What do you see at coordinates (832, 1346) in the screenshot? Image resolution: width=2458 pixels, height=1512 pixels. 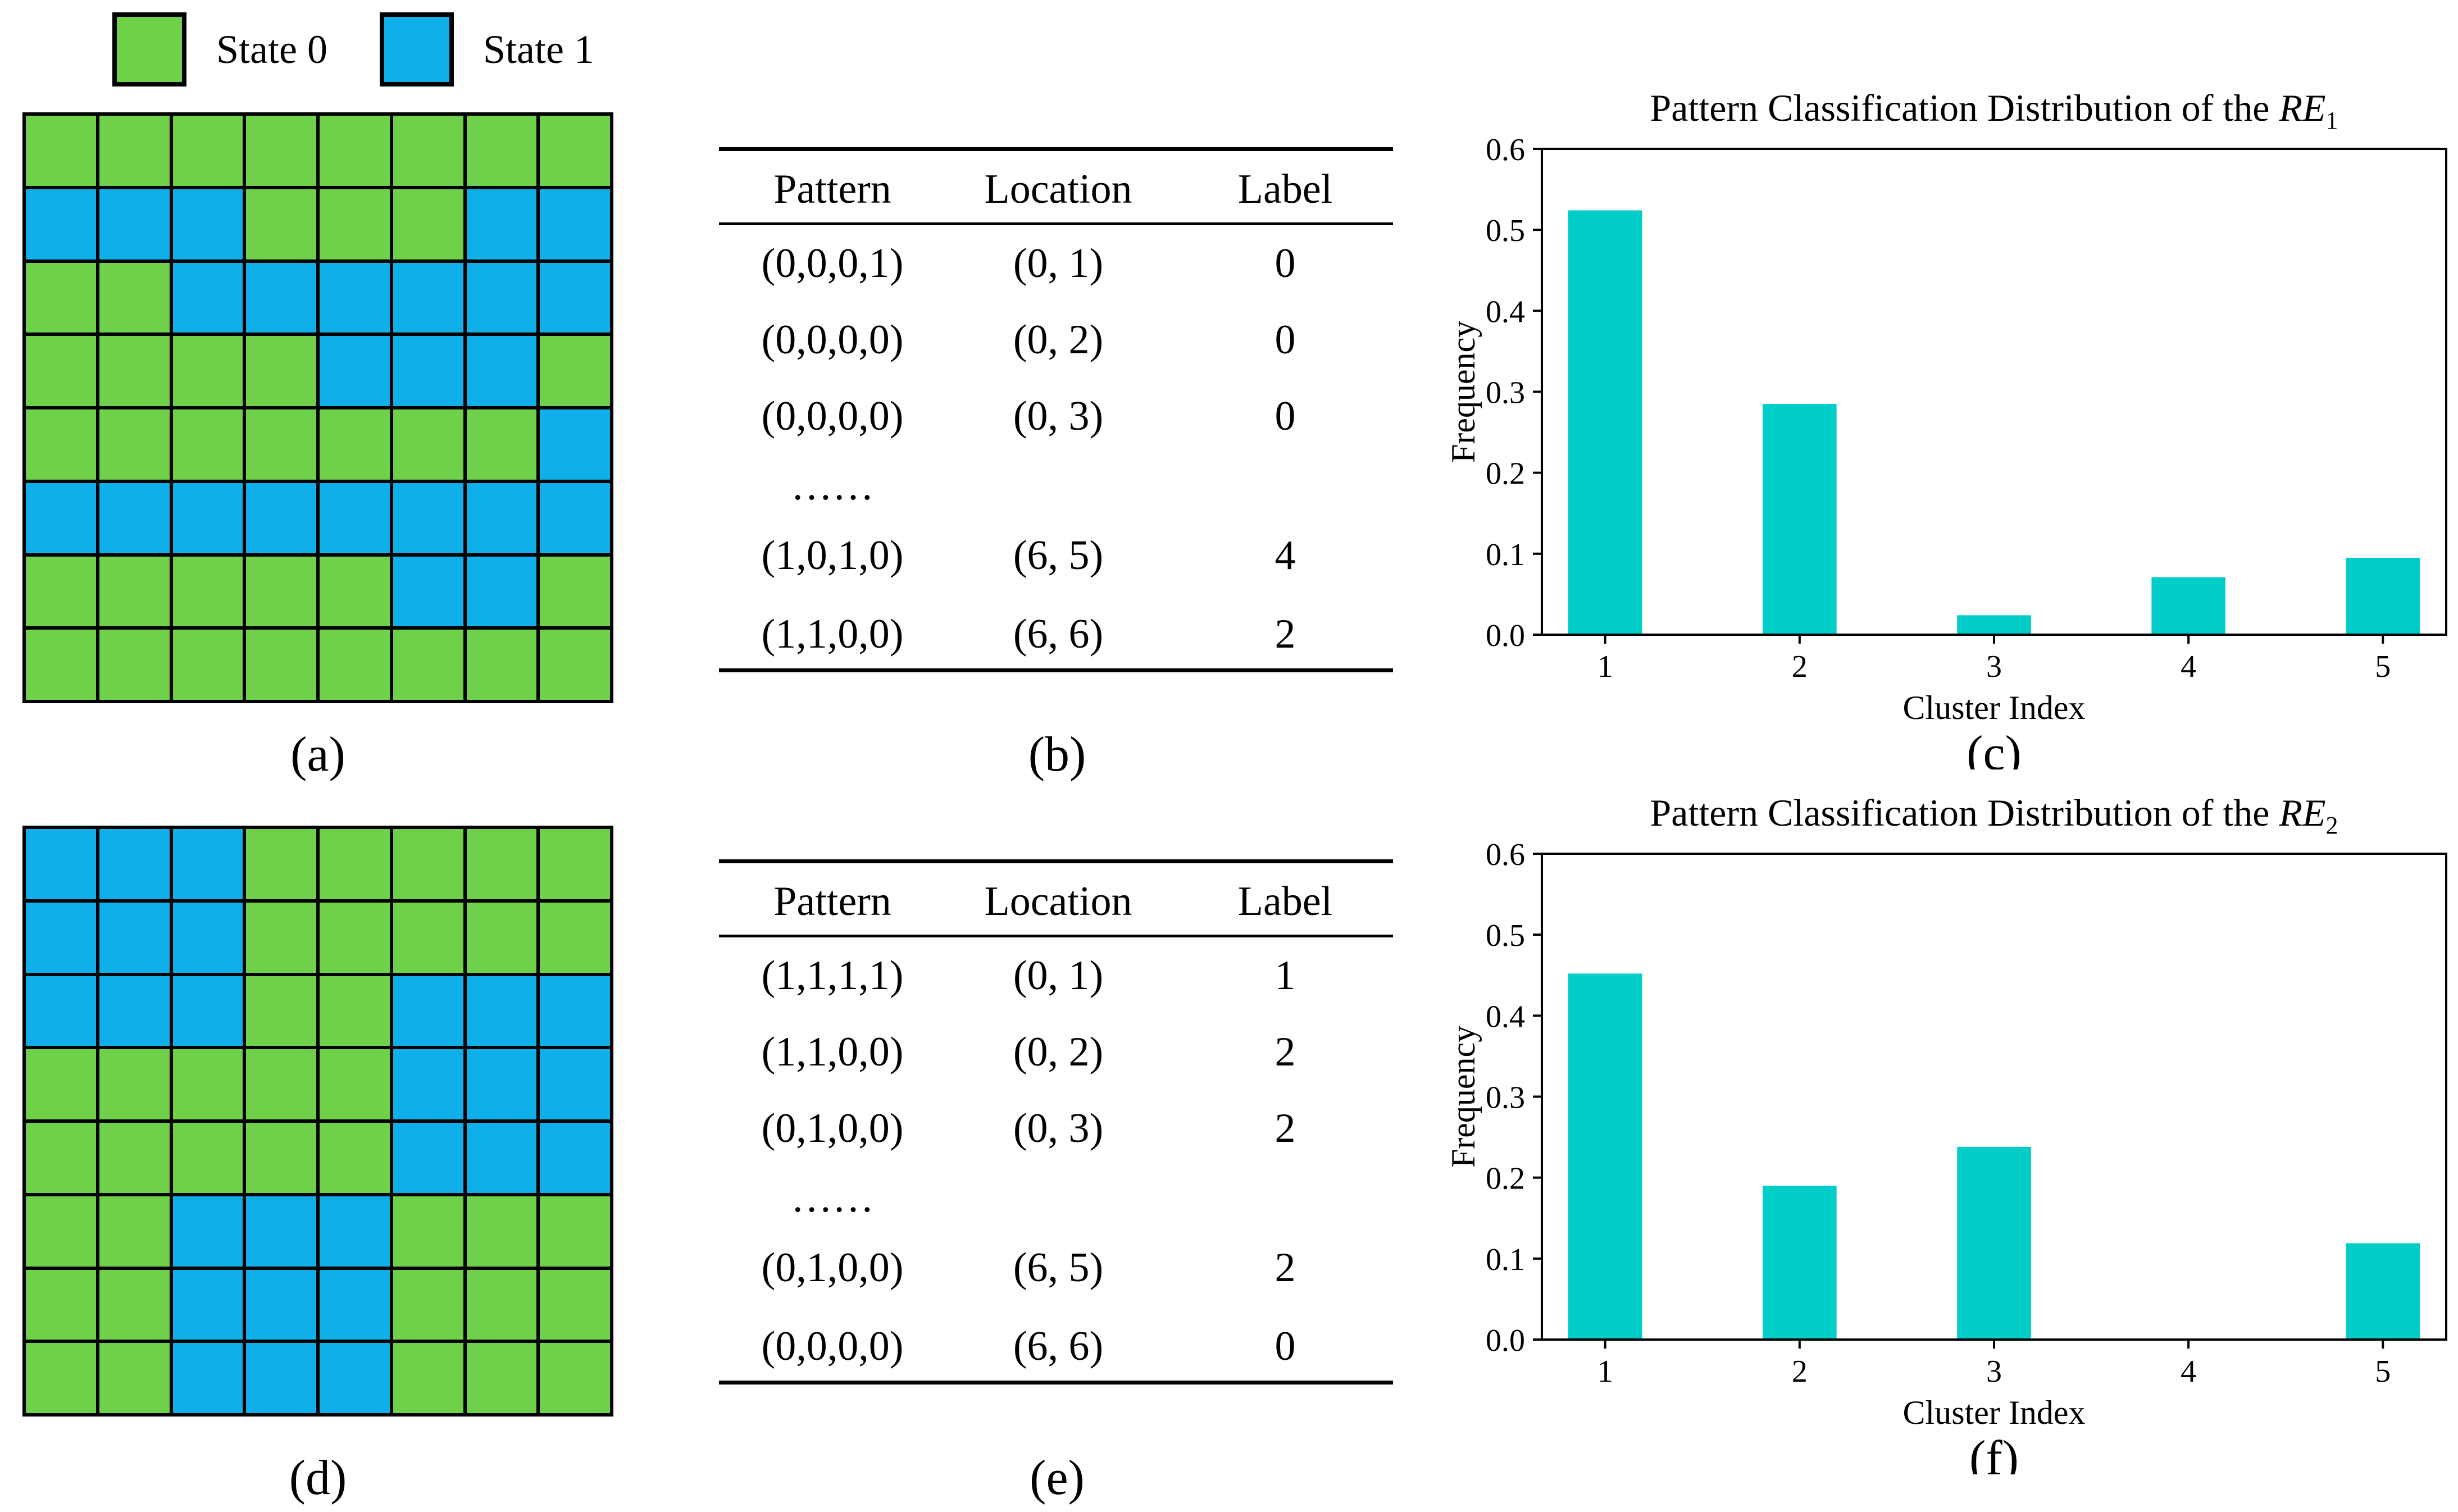 I see `cell-pattern: (0,0,0,0)` at bounding box center [832, 1346].